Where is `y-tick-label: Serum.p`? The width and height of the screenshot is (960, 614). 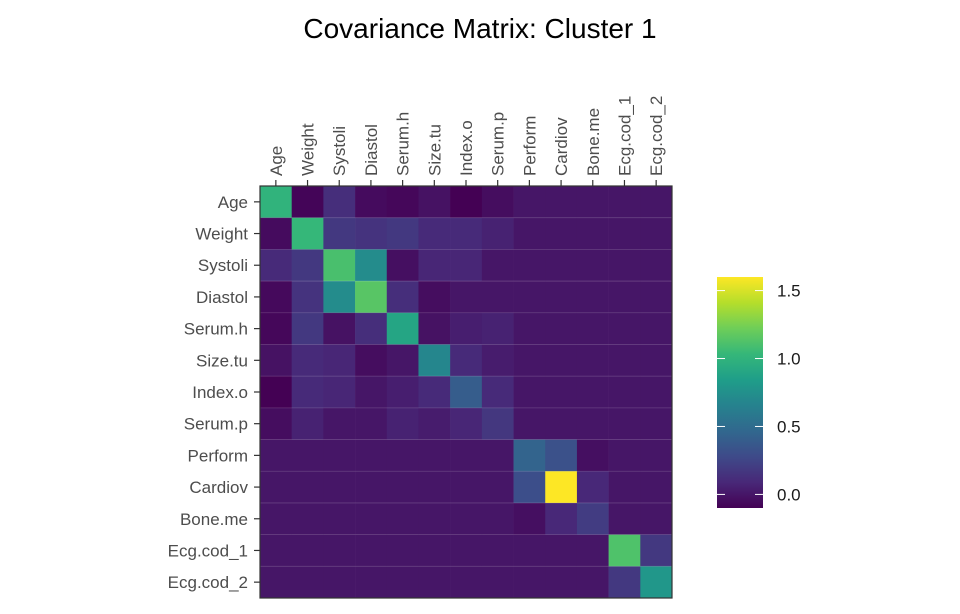
y-tick-label: Serum.p is located at coordinates (216, 424).